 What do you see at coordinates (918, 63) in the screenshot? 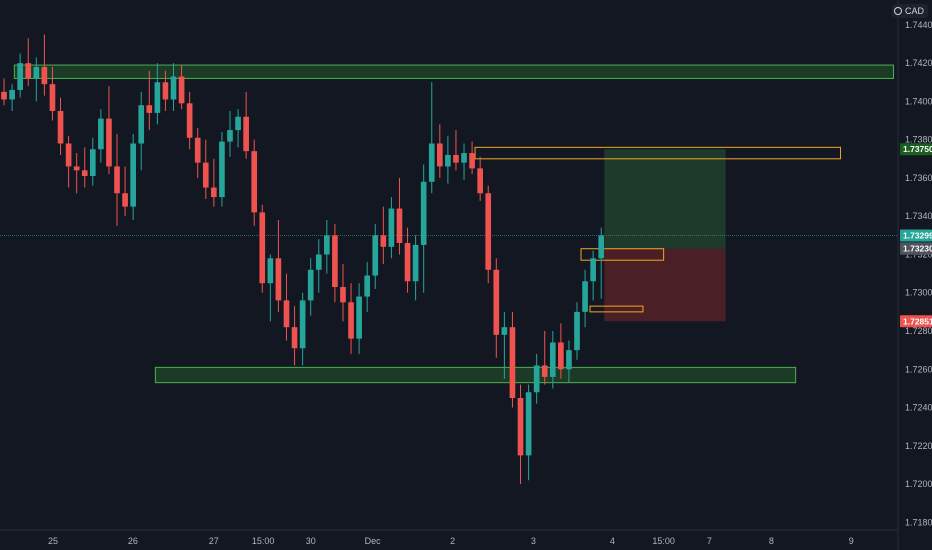
I see `price-tick-label: 1.74200` at bounding box center [918, 63].